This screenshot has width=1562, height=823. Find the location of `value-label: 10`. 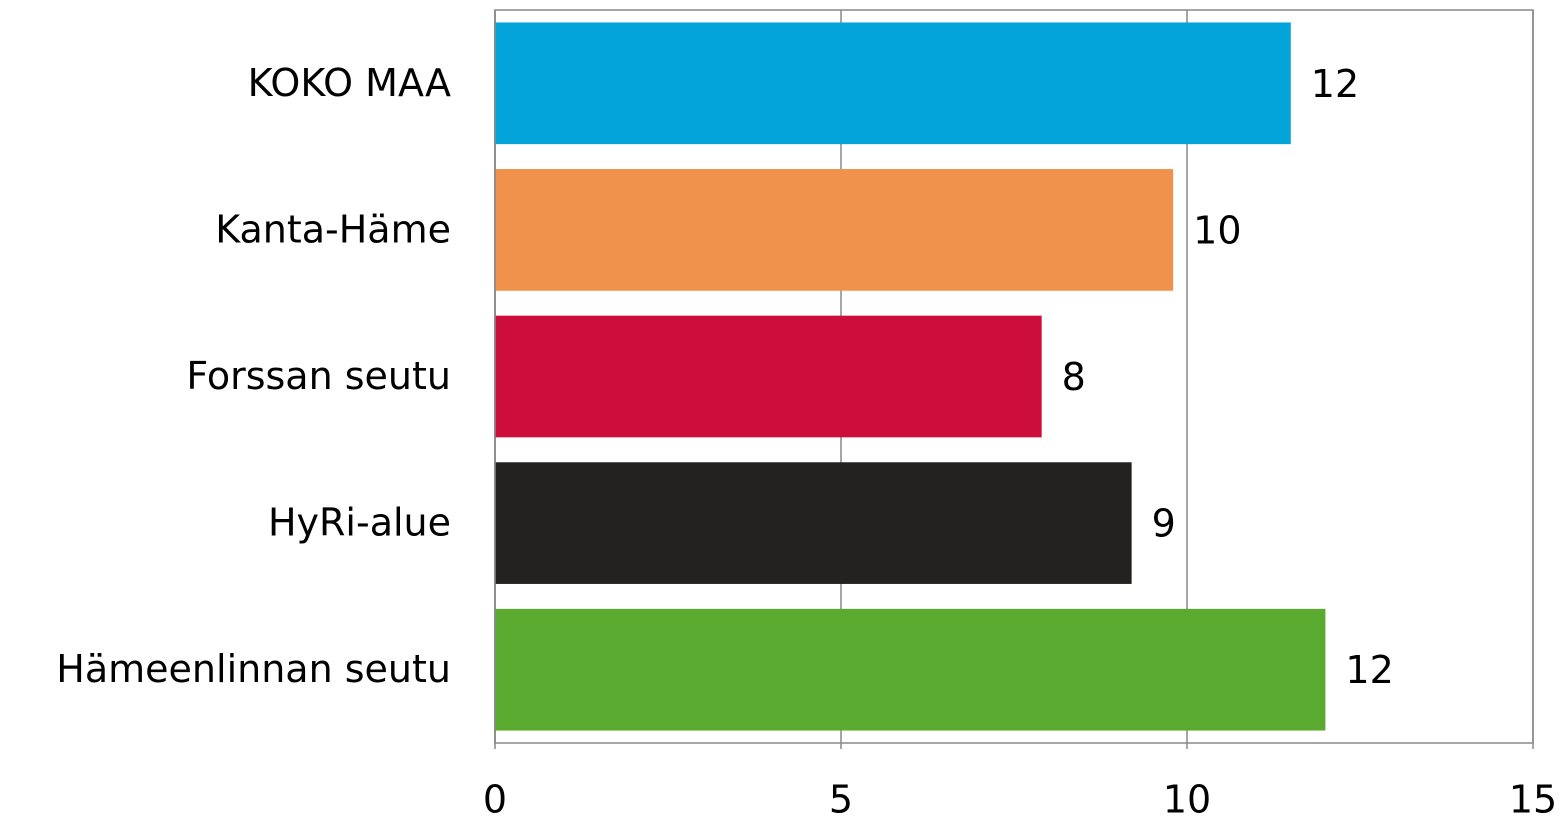

value-label: 10 is located at coordinates (1217, 230).